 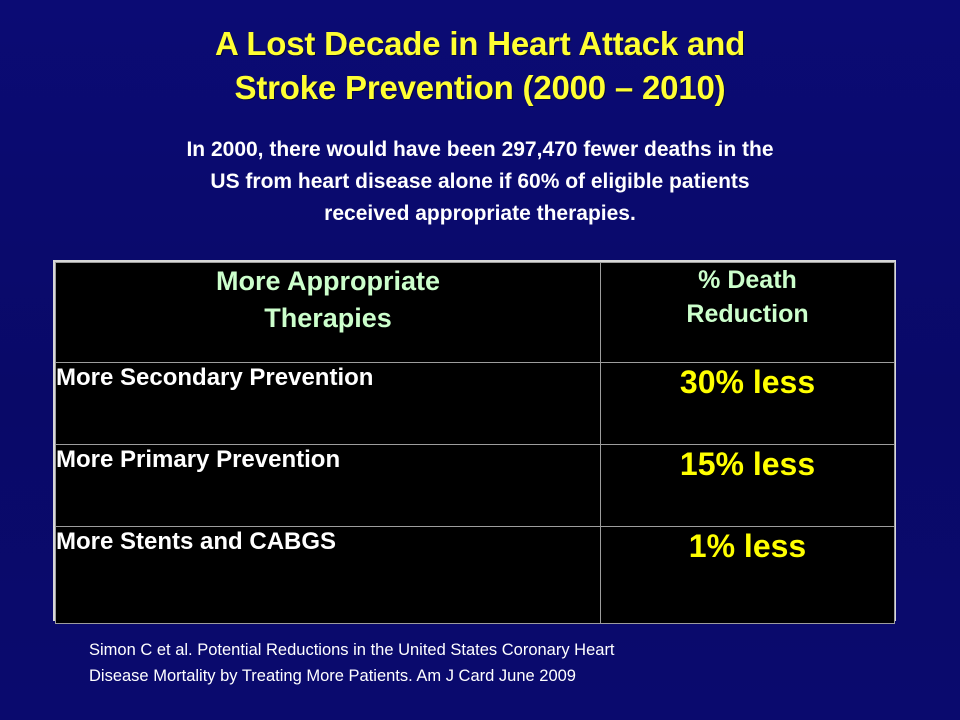 What do you see at coordinates (327, 281) in the screenshot?
I see `column-header-therapies-line-1: More Appropriate` at bounding box center [327, 281].